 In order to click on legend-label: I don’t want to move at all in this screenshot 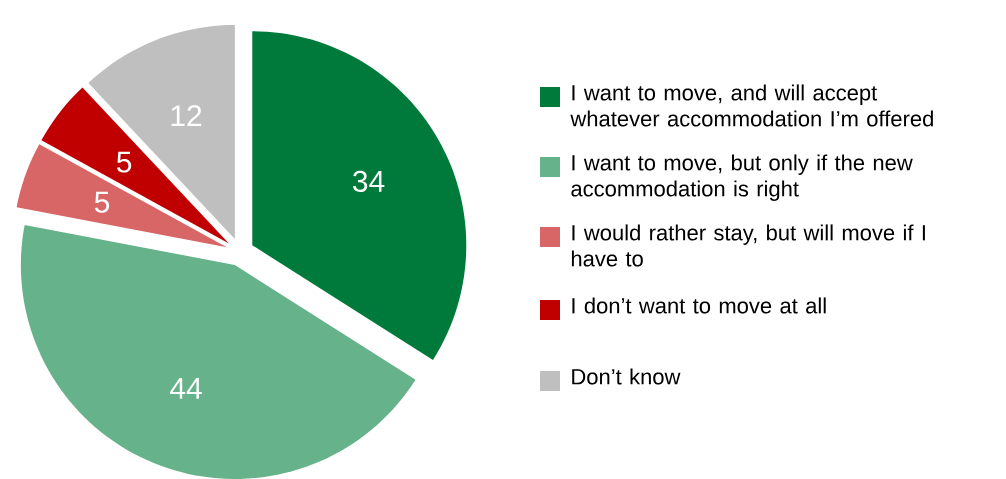, I will do `click(699, 305)`.